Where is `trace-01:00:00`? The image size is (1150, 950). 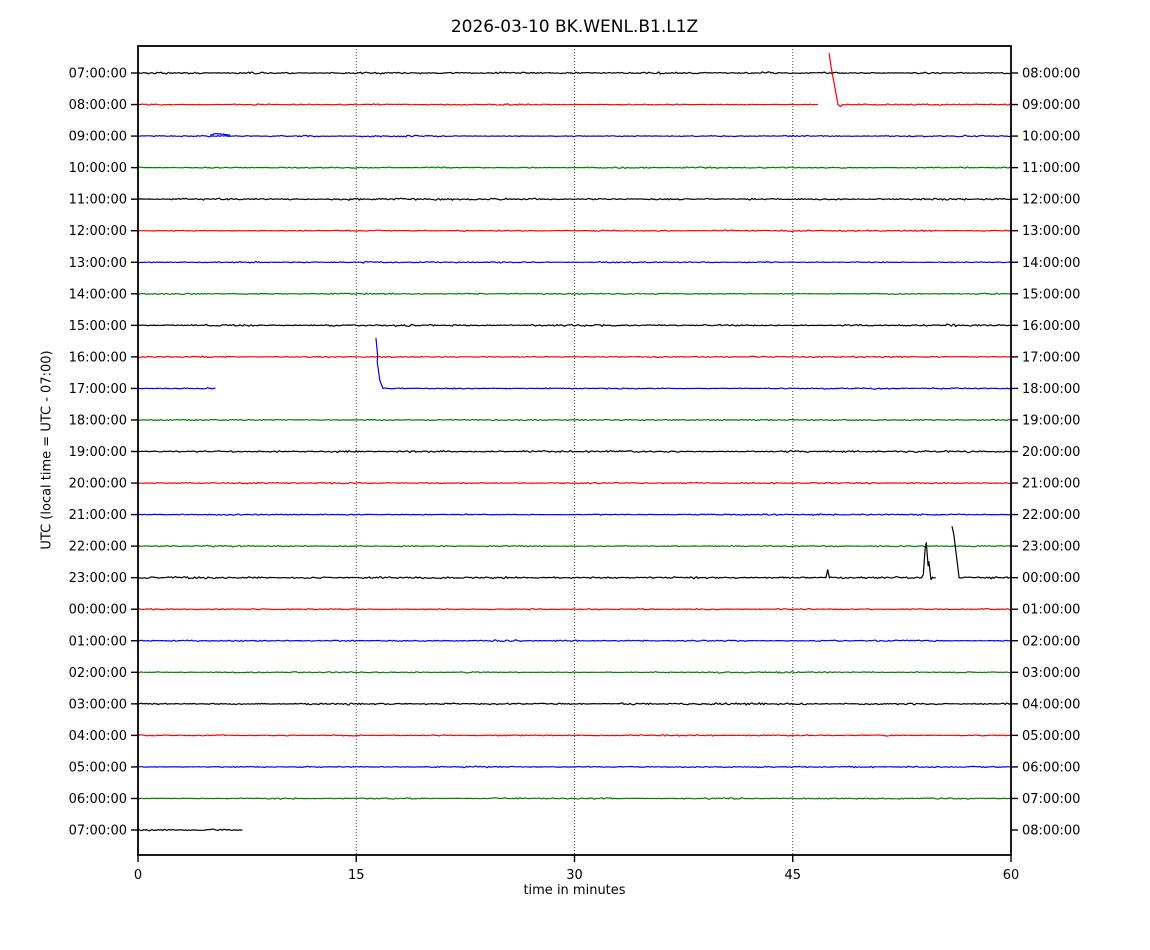 trace-01:00:00 is located at coordinates (574, 641).